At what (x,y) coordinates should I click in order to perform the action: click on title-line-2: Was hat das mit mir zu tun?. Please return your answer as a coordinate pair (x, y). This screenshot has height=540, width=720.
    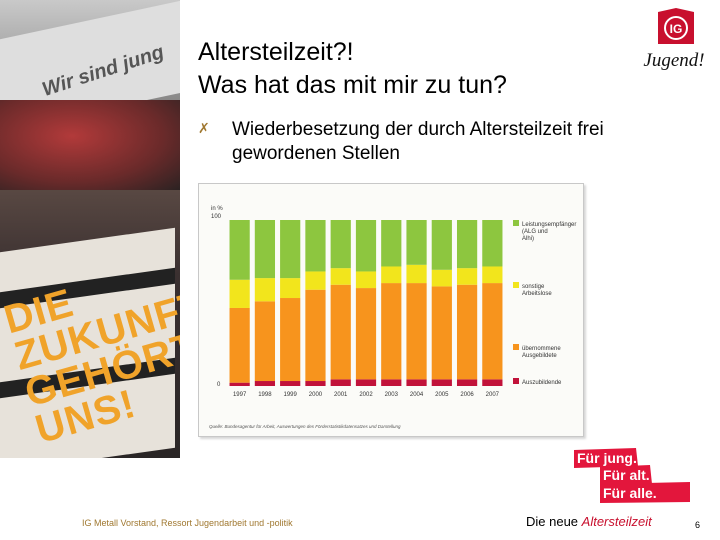
    Looking at the image, I should click on (352, 85).